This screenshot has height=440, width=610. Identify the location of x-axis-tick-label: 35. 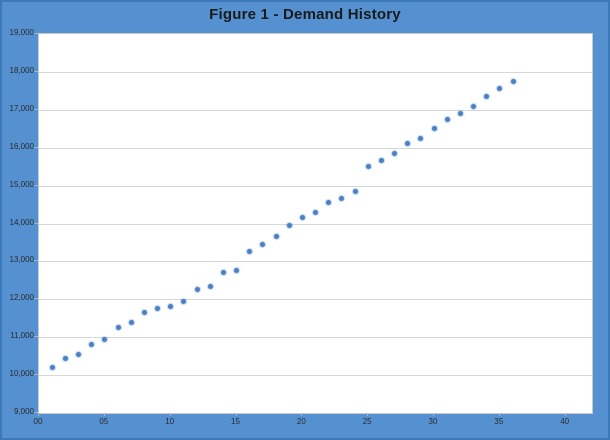
(499, 421).